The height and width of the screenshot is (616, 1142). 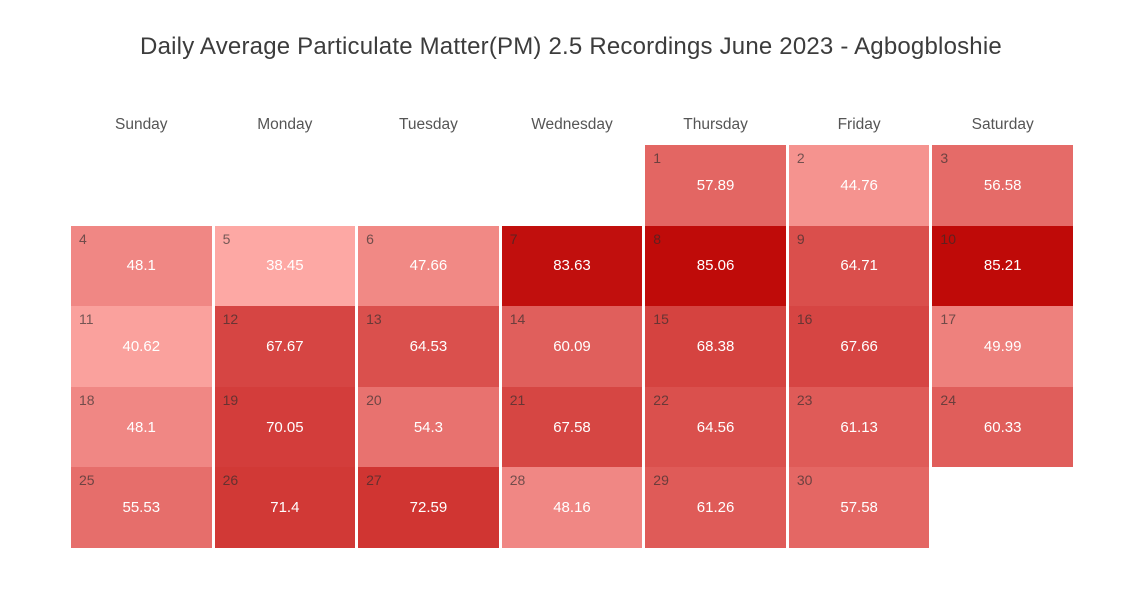 What do you see at coordinates (804, 480) in the screenshot?
I see `day-number: 30` at bounding box center [804, 480].